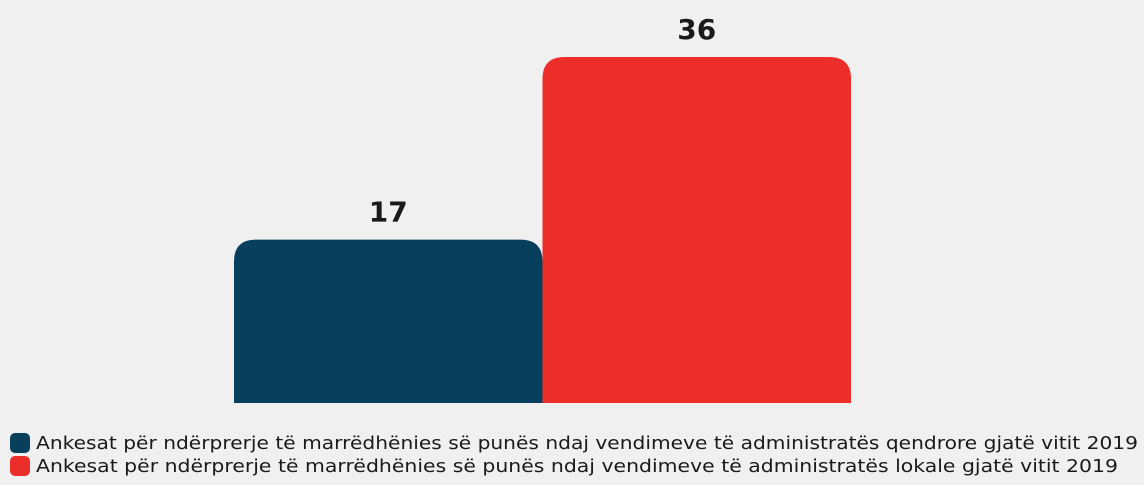 This screenshot has width=1144, height=485. I want to click on value-label: 36, so click(696, 29).